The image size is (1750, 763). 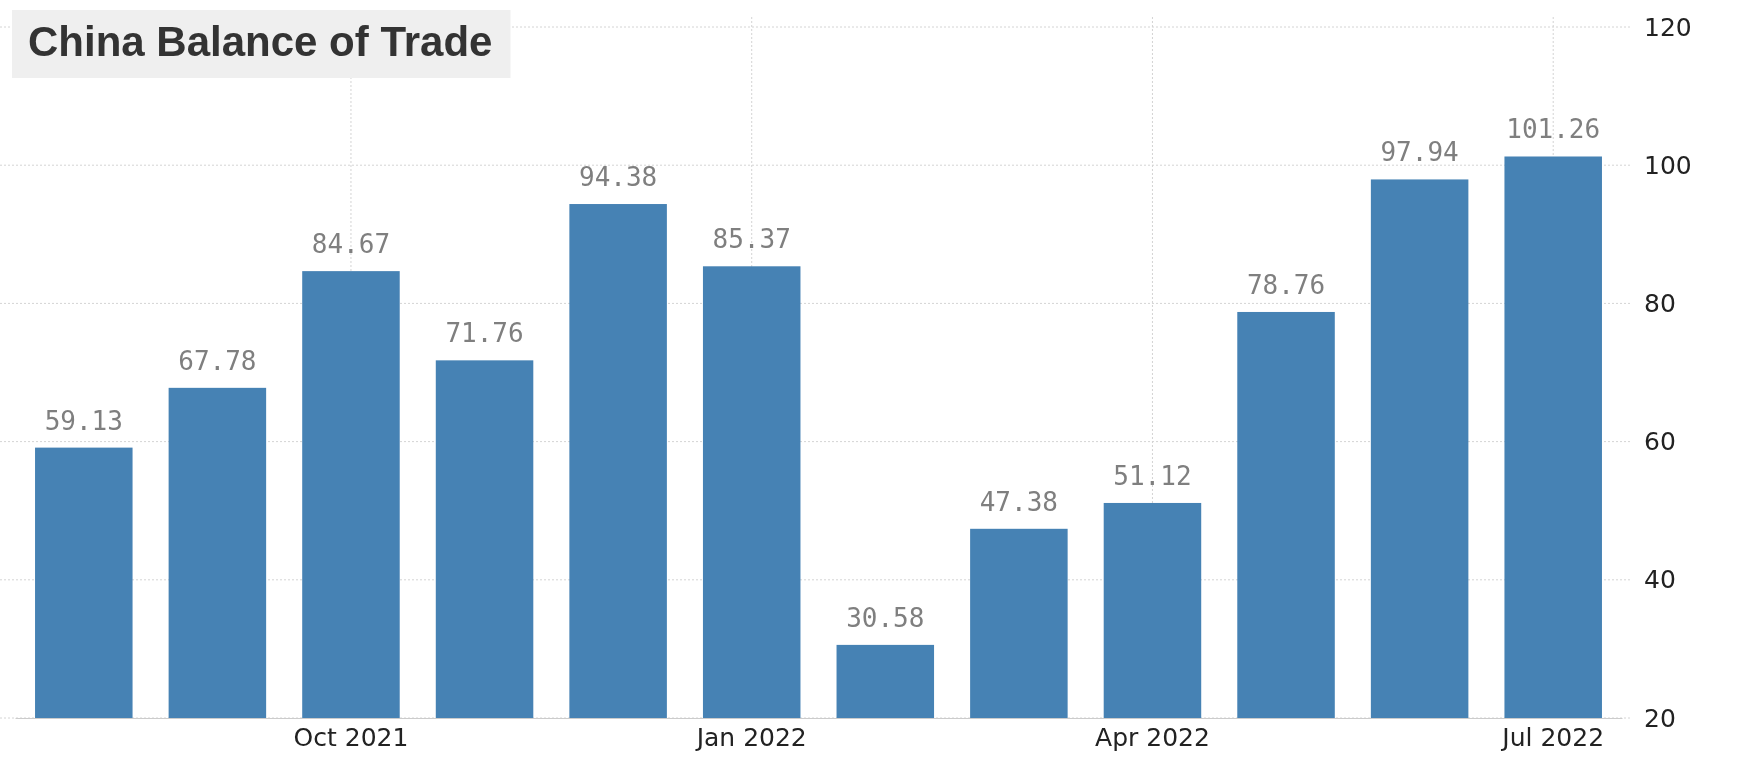 I want to click on data-label: 67.78, so click(x=217, y=360).